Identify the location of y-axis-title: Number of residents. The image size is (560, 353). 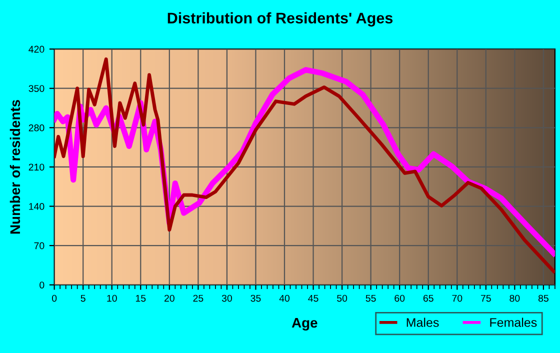
(15, 167).